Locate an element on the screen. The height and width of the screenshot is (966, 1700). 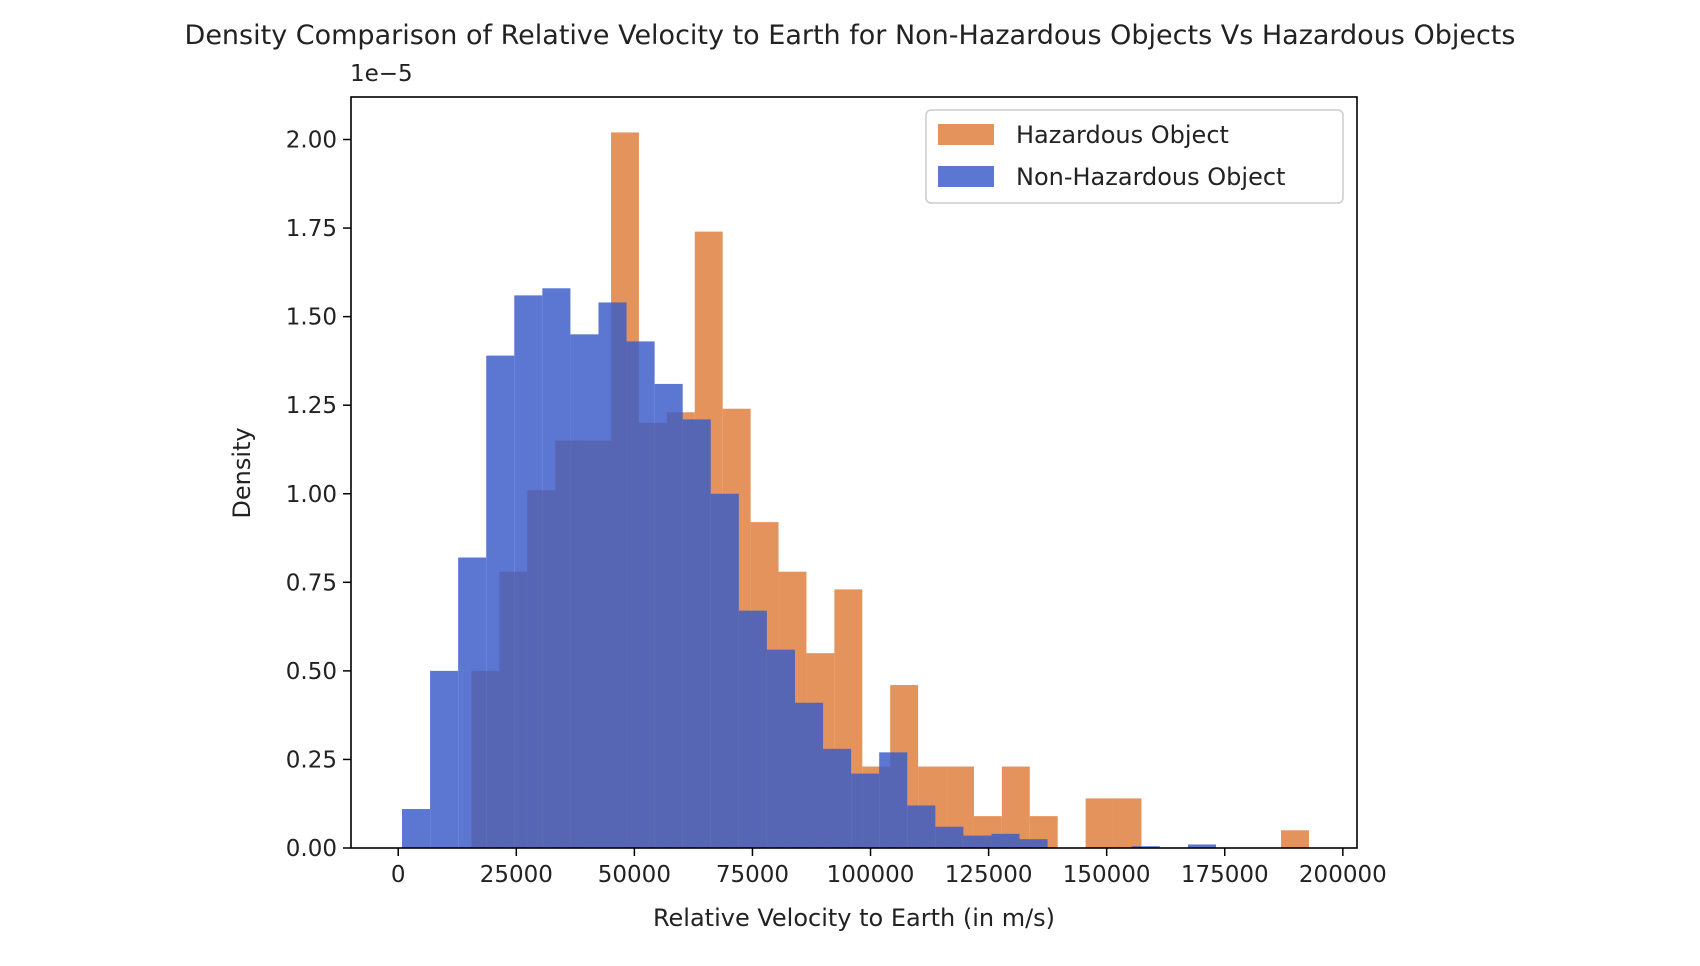
x-tick-label: 50000 is located at coordinates (634, 875).